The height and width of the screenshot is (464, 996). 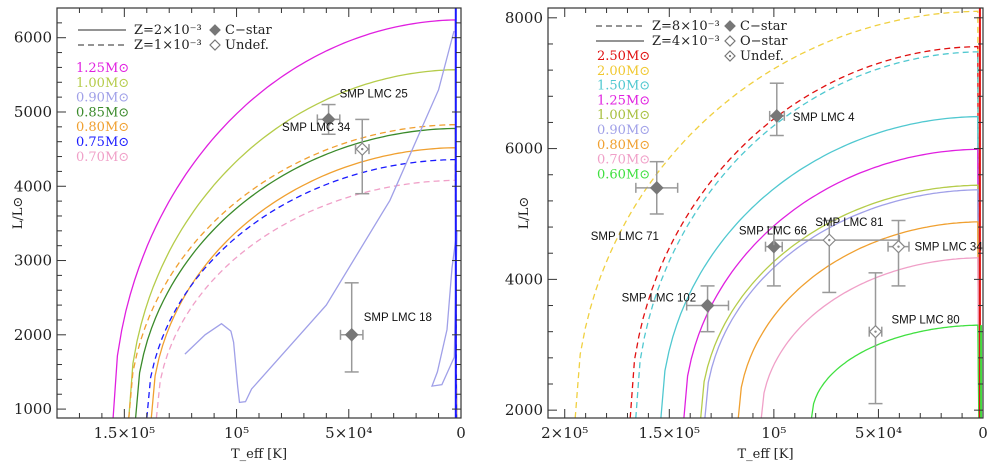 I want to click on legend-marker-label: O−star, so click(x=764, y=41).